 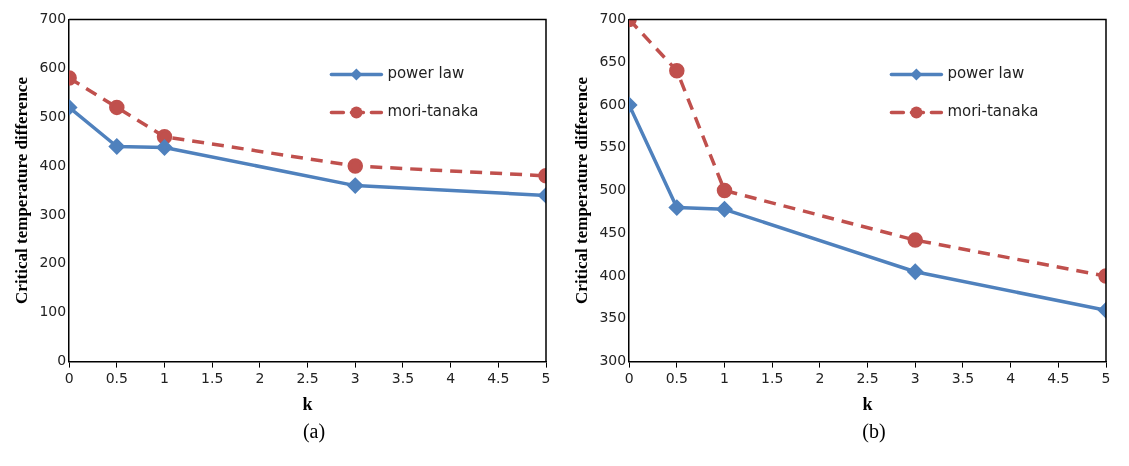 What do you see at coordinates (53, 311) in the screenshot?
I see `y-tick-label: 100` at bounding box center [53, 311].